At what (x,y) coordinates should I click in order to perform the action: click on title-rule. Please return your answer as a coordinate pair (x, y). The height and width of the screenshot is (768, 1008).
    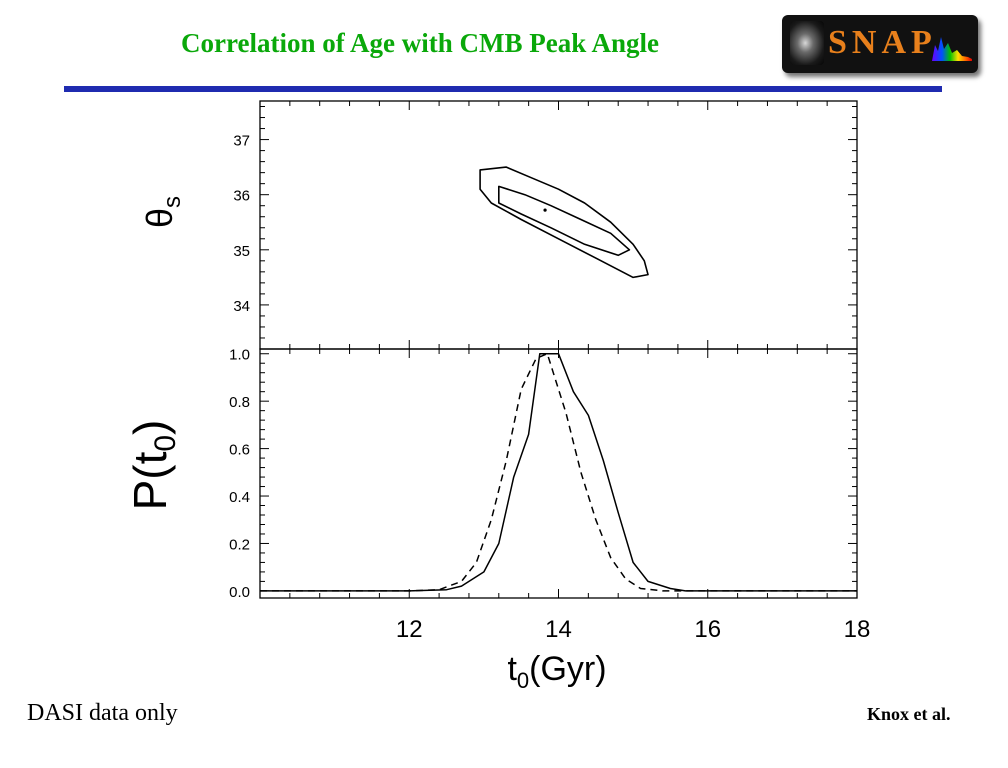
    Looking at the image, I should click on (503, 89).